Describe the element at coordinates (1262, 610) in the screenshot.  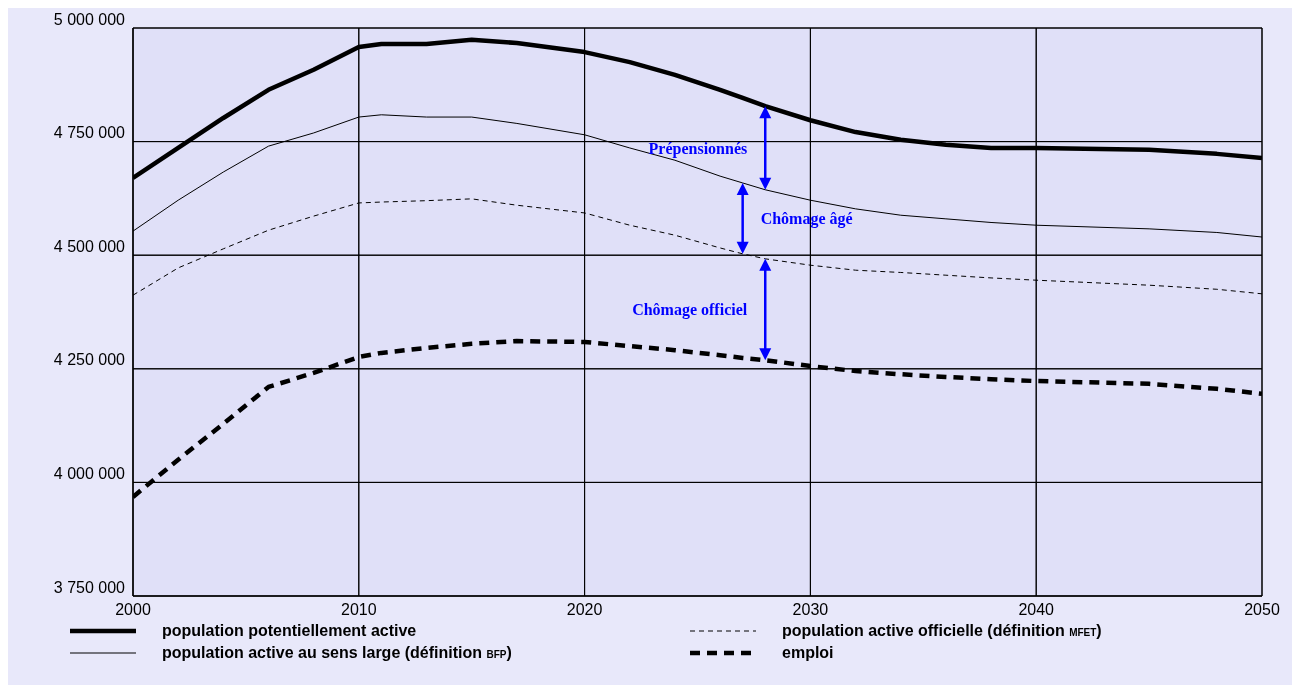
I see `x-tick-label: 2050` at that location.